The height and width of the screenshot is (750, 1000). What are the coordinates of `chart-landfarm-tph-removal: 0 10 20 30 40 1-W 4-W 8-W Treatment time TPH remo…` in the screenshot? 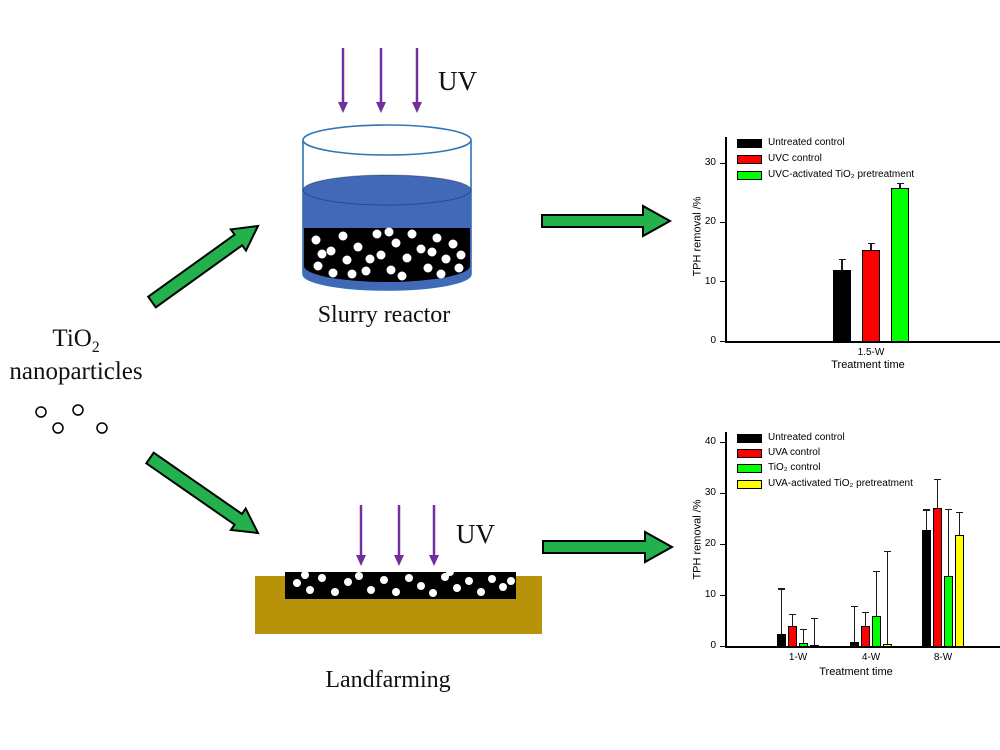 It's located at (845, 565).